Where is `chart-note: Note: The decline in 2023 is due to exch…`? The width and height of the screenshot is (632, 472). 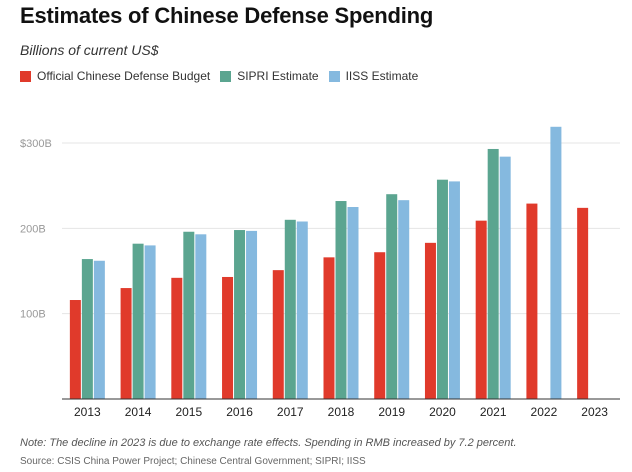 chart-note: Note: The decline in 2023 is due to exch… is located at coordinates (268, 443).